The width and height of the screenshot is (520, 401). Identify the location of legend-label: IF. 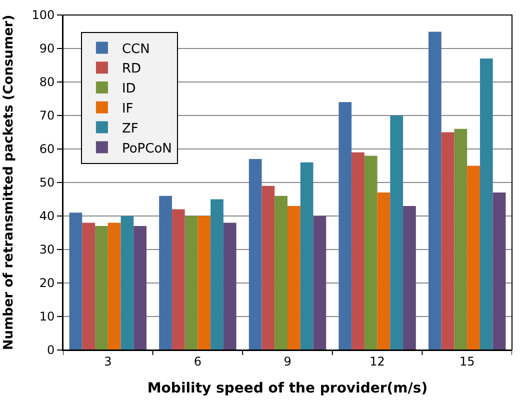
(128, 108).